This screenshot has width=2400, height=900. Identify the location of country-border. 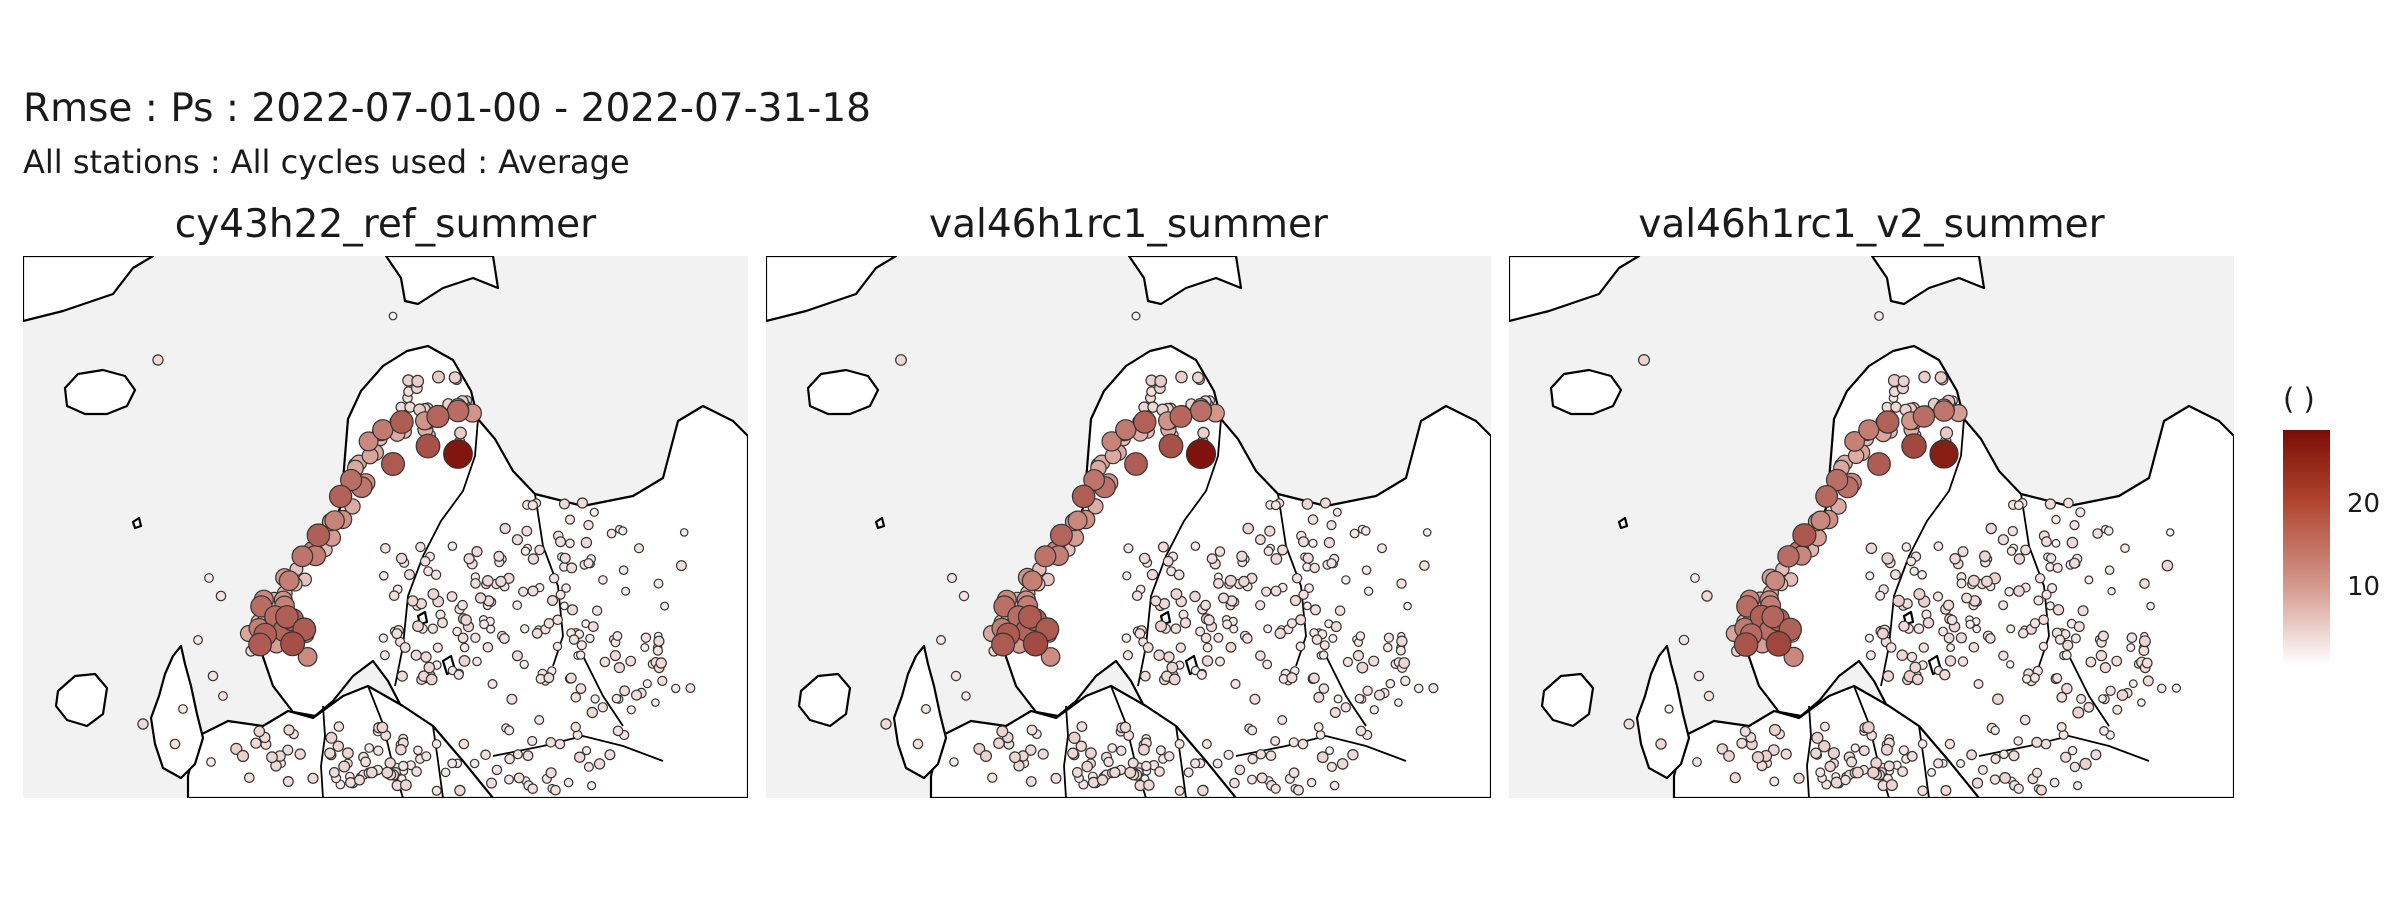
(1922, 552).